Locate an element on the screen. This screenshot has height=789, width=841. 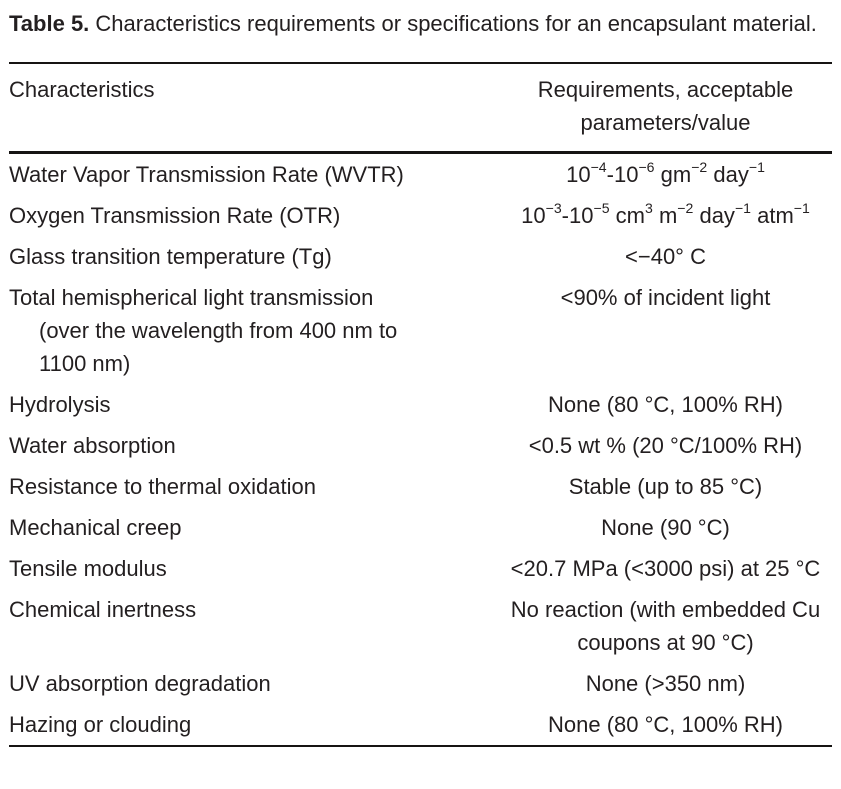
requirement-cell: None (90 °C) is located at coordinates (665, 527).